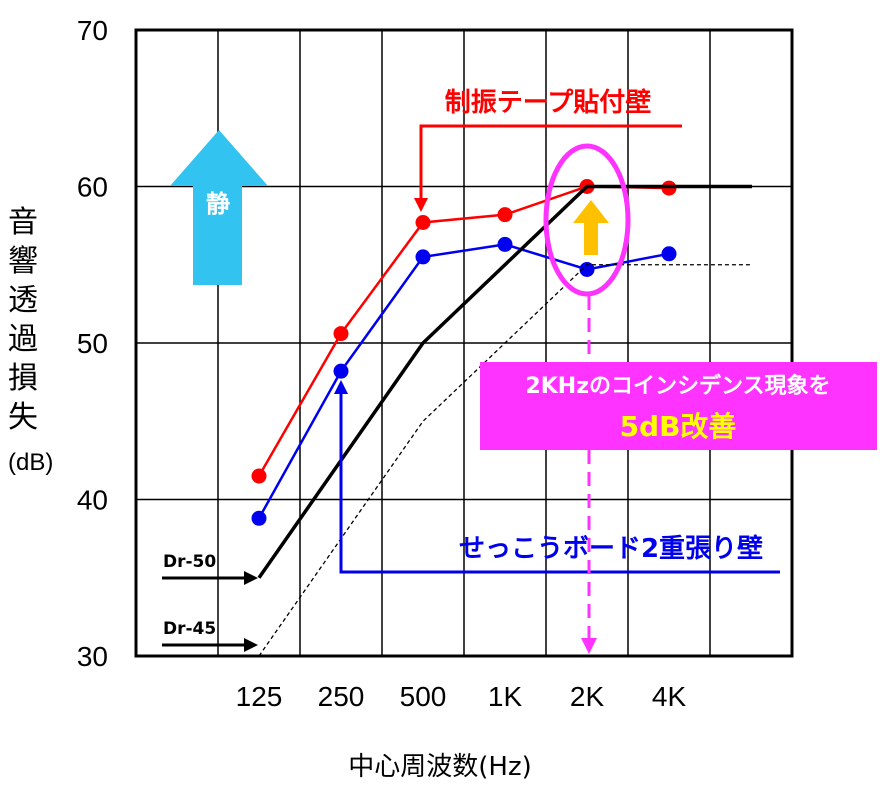  I want to click on x-tick-label: 2K, so click(587, 696).